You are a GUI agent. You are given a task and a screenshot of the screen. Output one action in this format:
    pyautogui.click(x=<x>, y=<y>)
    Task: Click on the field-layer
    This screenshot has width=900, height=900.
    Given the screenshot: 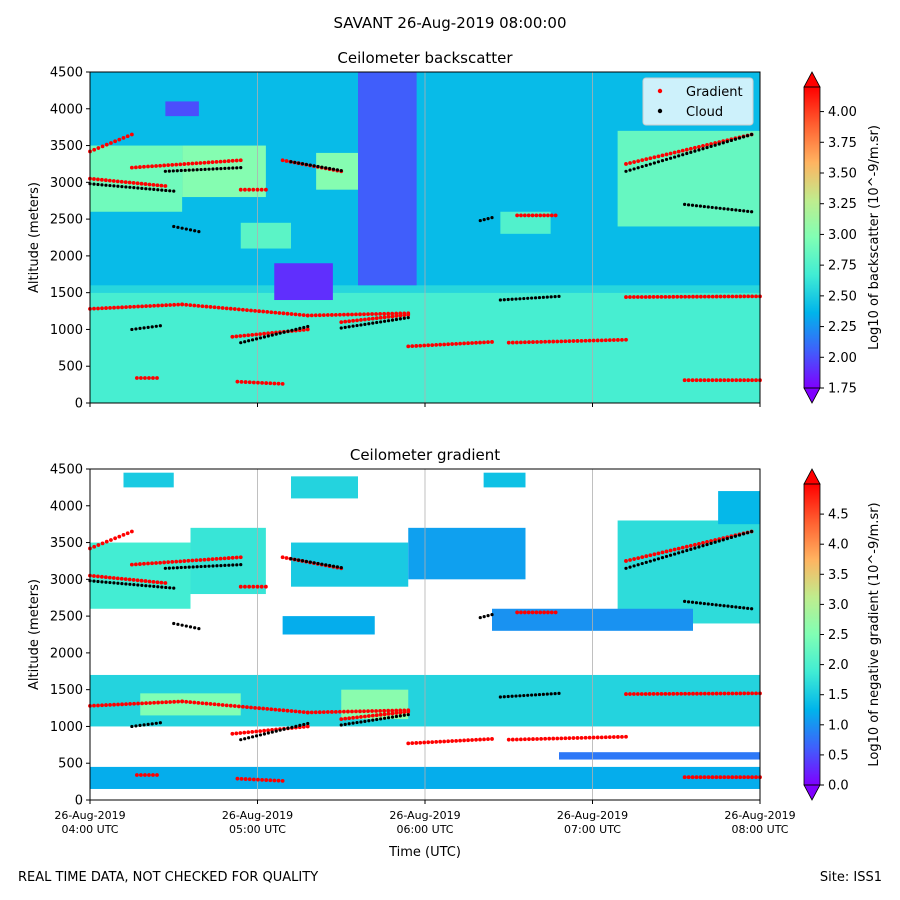 What is the action you would take?
    pyautogui.click(x=136, y=178)
    